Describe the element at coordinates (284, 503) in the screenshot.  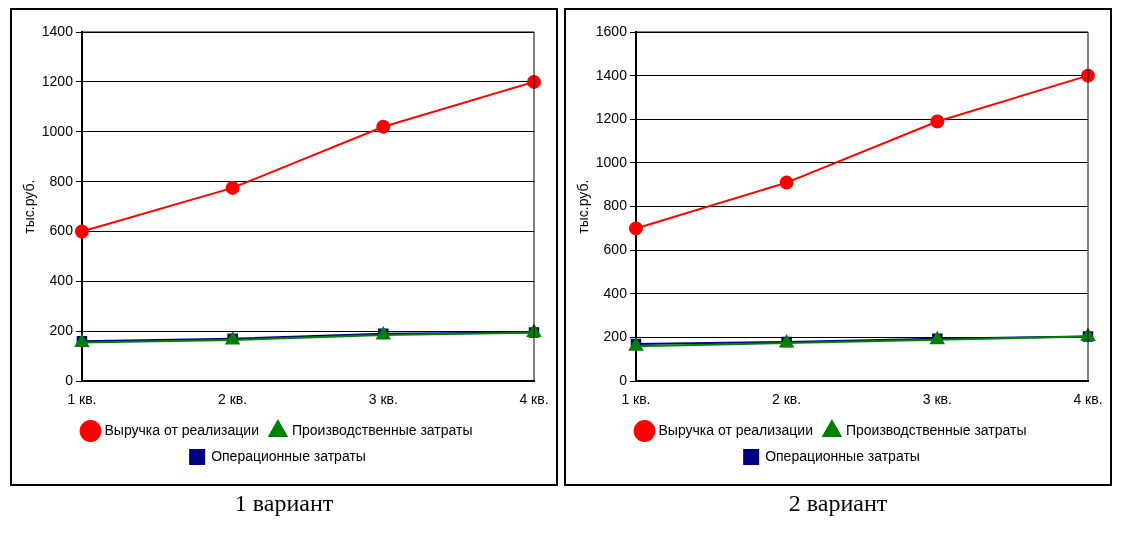
I see `text: 1 вариант` at that location.